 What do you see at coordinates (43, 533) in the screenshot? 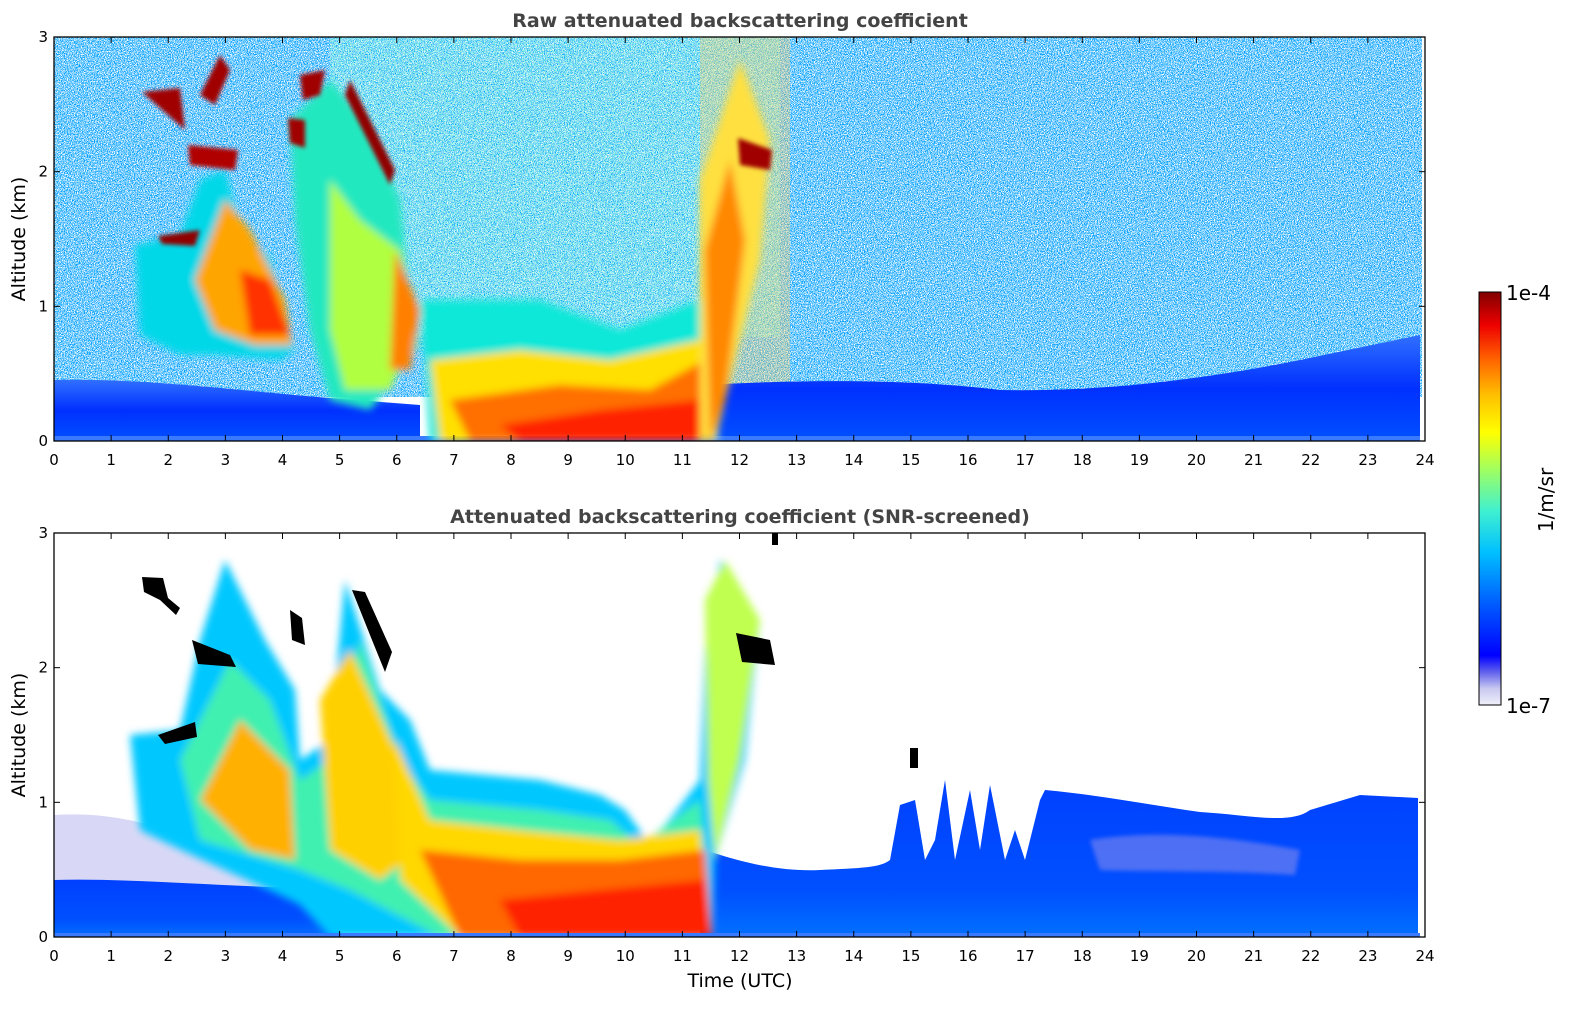
I see `bottom-y-tick-label: 3` at bounding box center [43, 533].